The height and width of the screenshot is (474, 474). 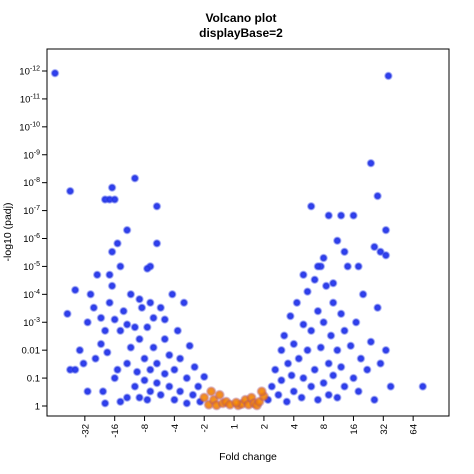 What do you see at coordinates (31, 211) in the screenshot?
I see `y-tick-label: 10⁻⁷` at bounding box center [31, 211].